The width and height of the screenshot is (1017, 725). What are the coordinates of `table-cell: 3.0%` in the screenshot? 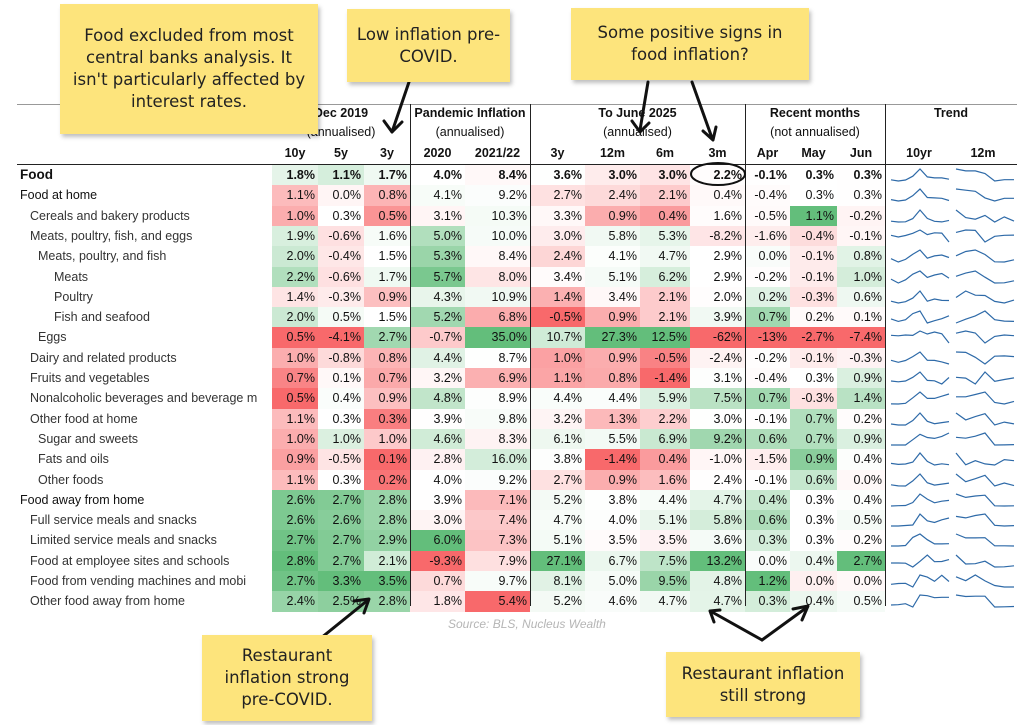 It's located at (437, 521).